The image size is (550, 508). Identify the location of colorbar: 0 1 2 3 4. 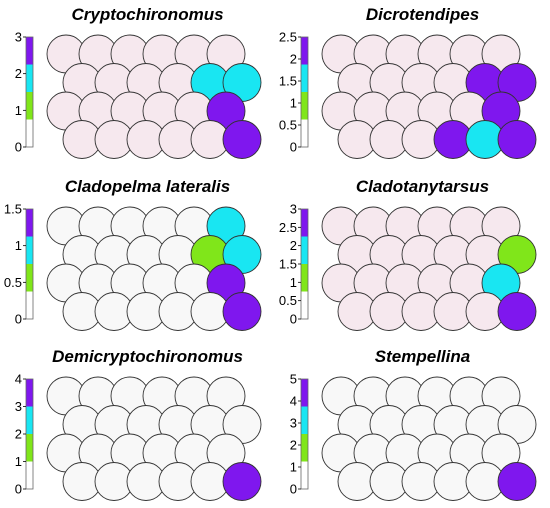
(24, 434).